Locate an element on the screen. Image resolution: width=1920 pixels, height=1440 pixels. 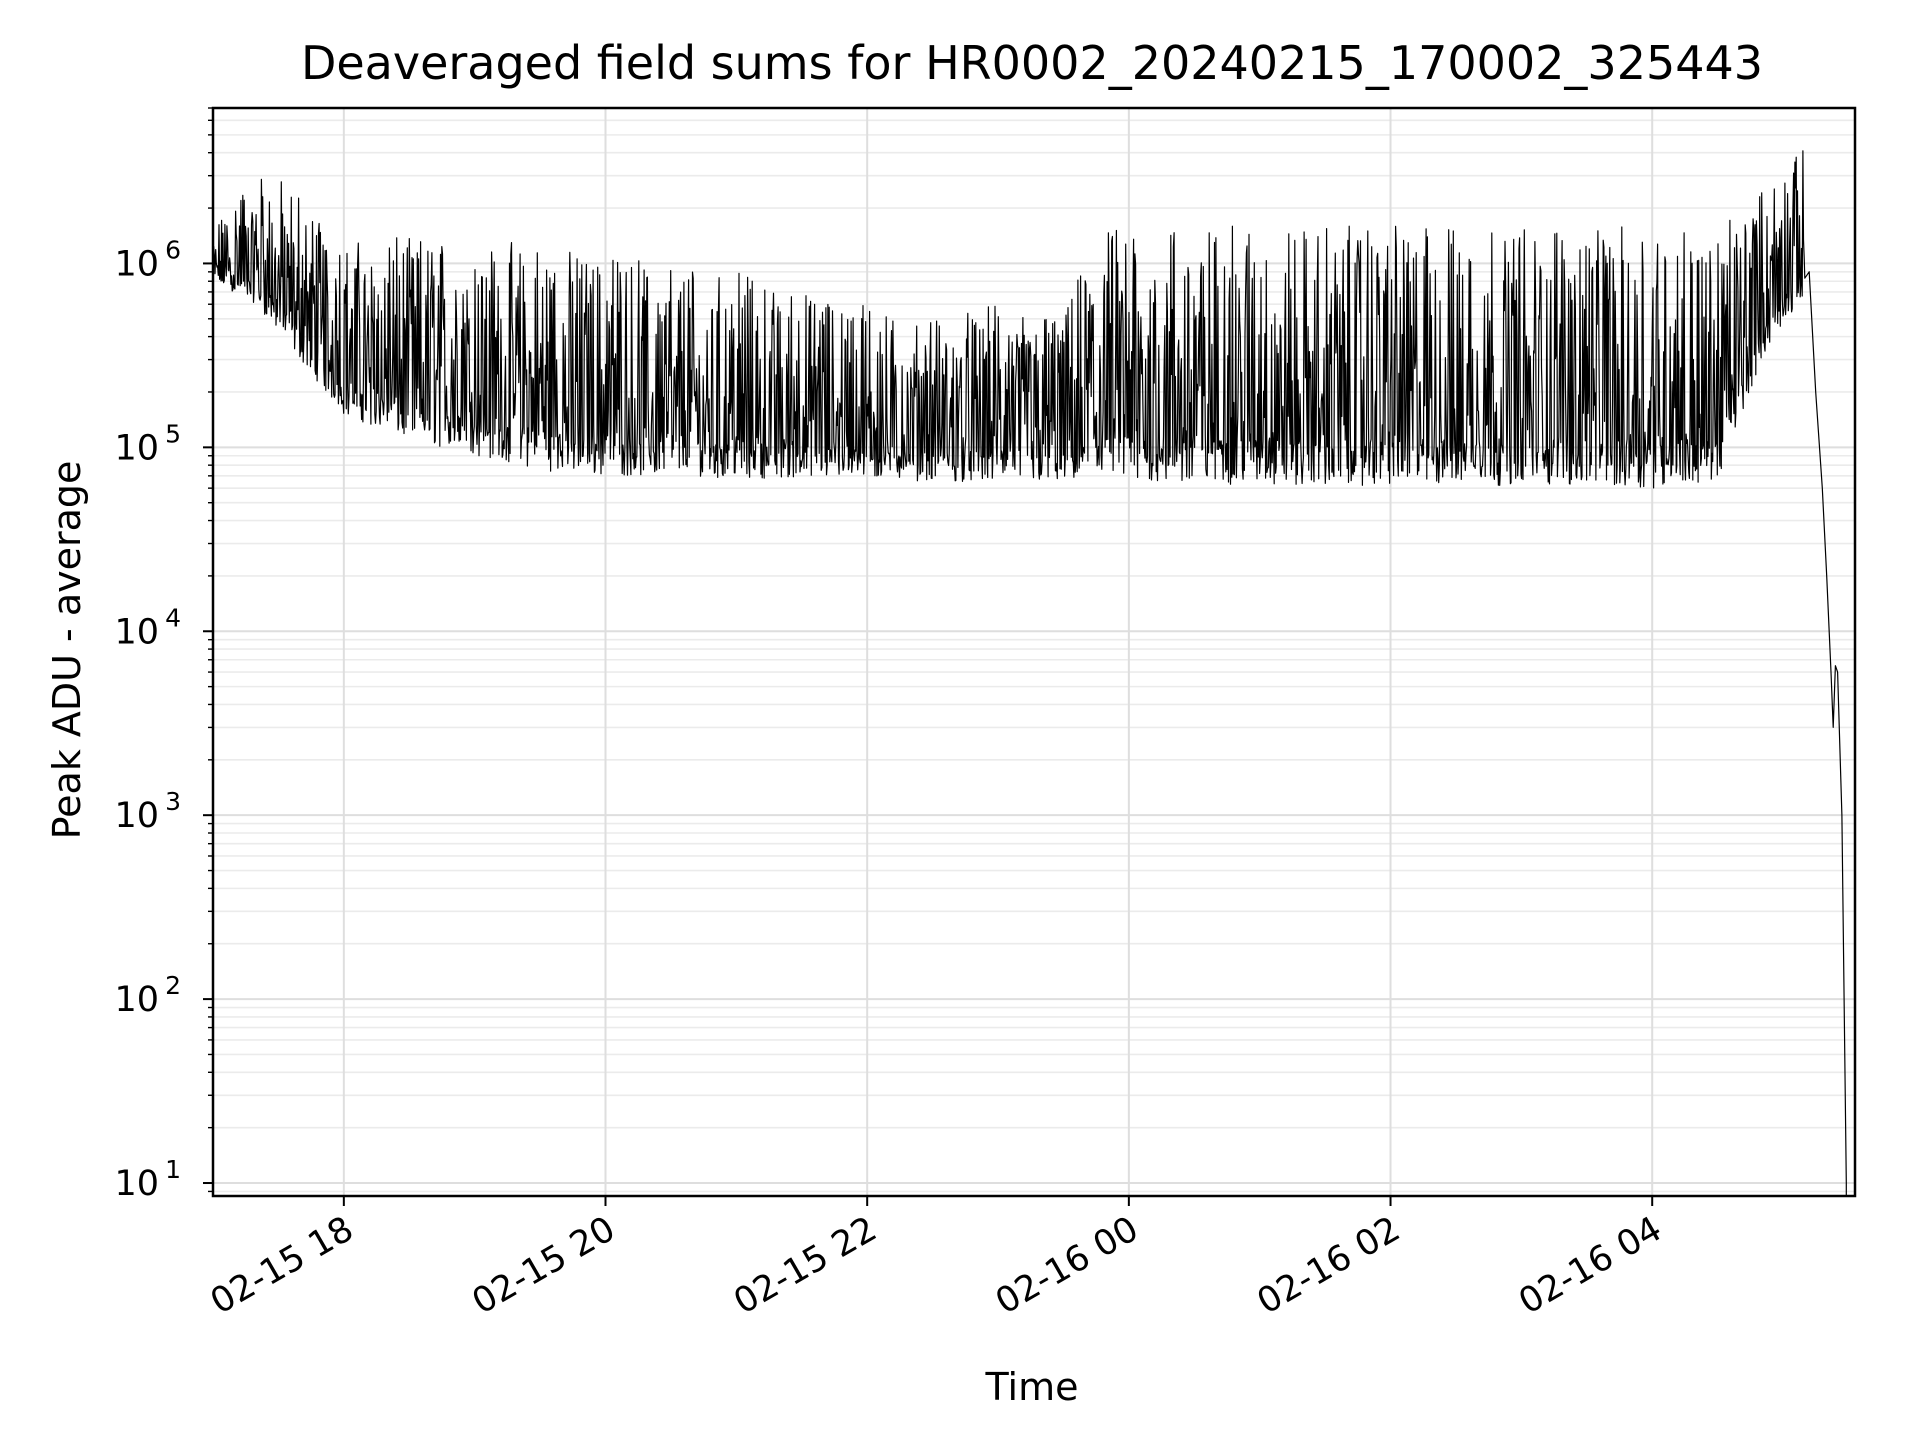
y-tick-exponent: 2 is located at coordinates (173, 985).